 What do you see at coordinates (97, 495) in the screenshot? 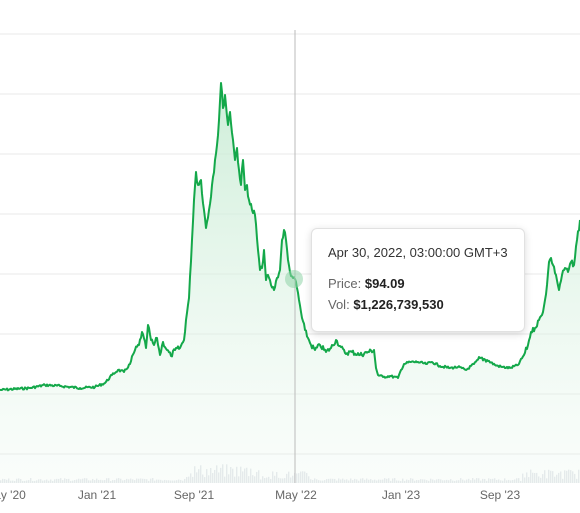
I see `x-tick-label: Jan '21` at bounding box center [97, 495].